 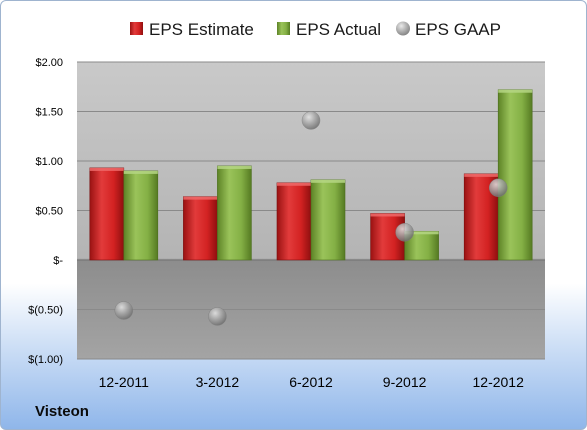 I want to click on x-category-label: 12-2011, so click(x=124, y=382).